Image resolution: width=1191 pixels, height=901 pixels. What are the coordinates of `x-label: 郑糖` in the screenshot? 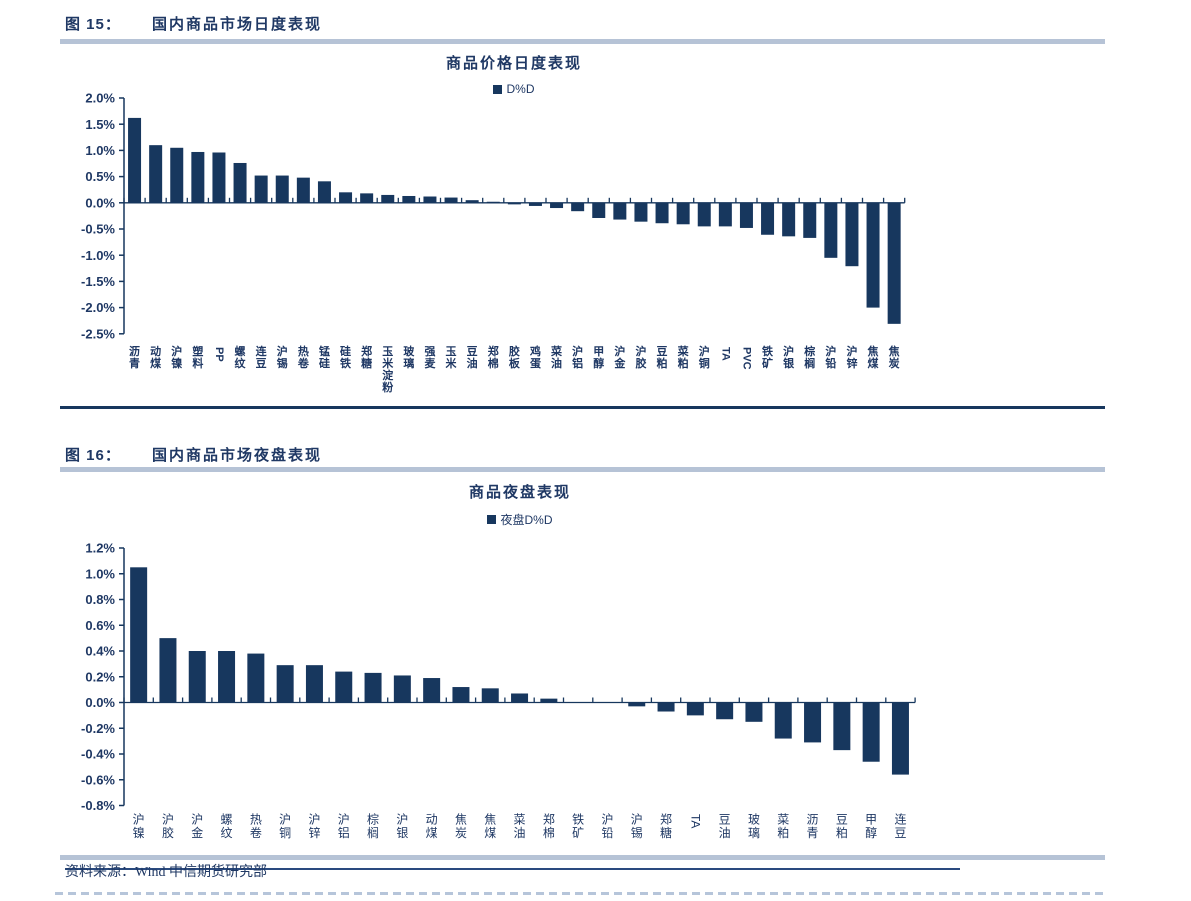 It's located at (666, 825).